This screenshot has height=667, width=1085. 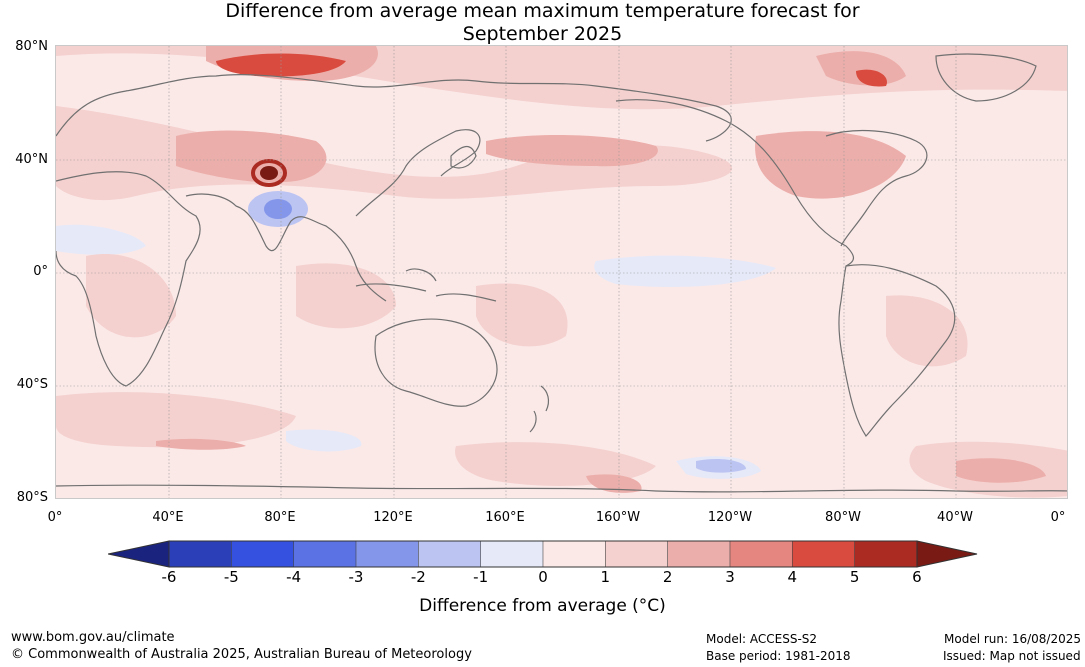 What do you see at coordinates (393, 517) in the screenshot?
I see `lon-label-120e: 120°E` at bounding box center [393, 517].